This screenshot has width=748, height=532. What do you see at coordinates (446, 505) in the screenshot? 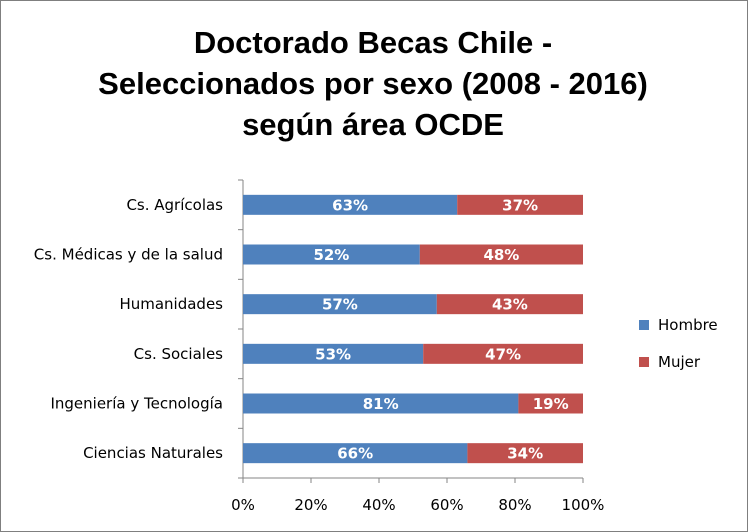
I see `x-tick-label: 60%` at bounding box center [446, 505].